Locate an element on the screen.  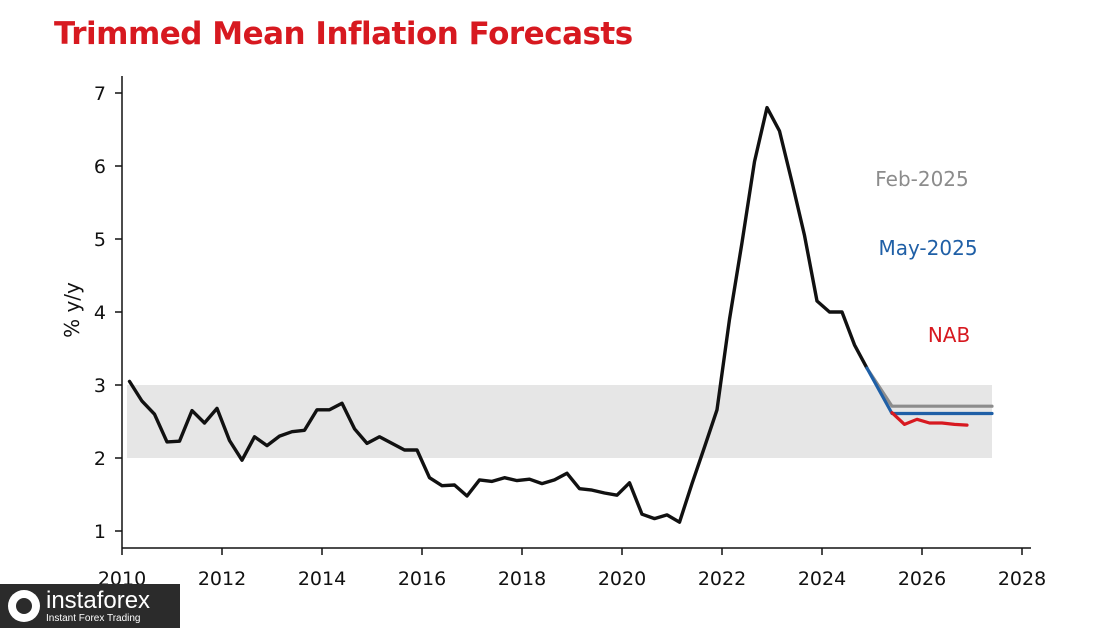
series-label-nab: NAB is located at coordinates (949, 335).